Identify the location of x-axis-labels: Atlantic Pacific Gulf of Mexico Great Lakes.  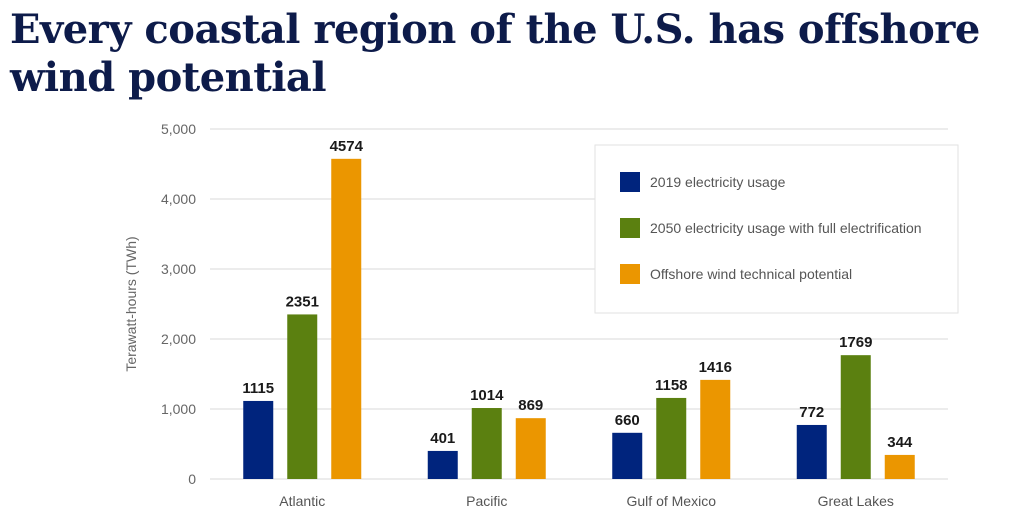
(586, 501).